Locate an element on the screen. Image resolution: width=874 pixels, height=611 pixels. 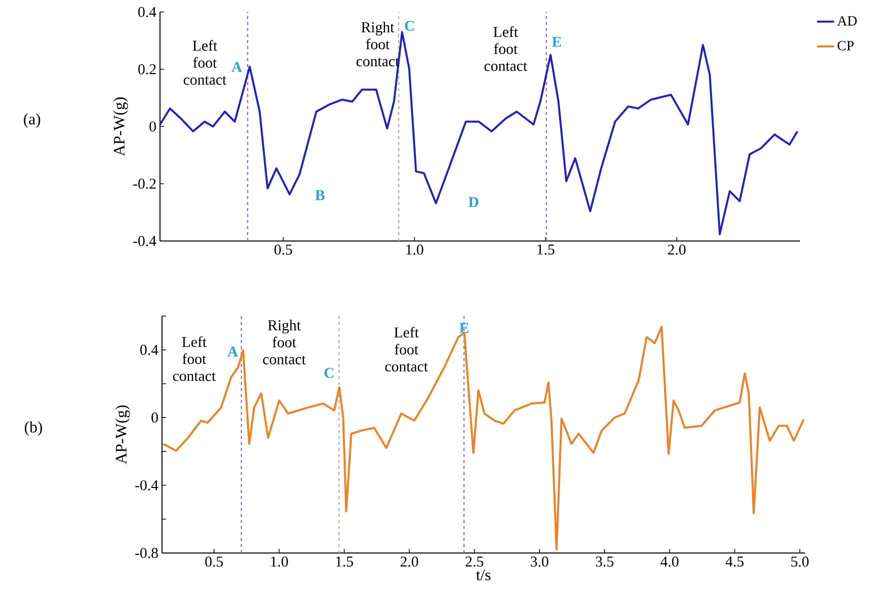
x-tick-label: 4.0 is located at coordinates (669, 561).